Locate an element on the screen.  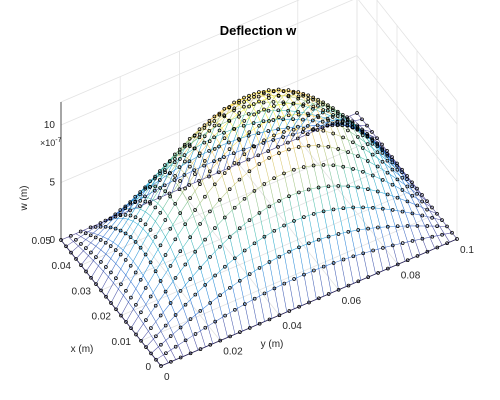
grid-line is located at coordinates (288, 227).